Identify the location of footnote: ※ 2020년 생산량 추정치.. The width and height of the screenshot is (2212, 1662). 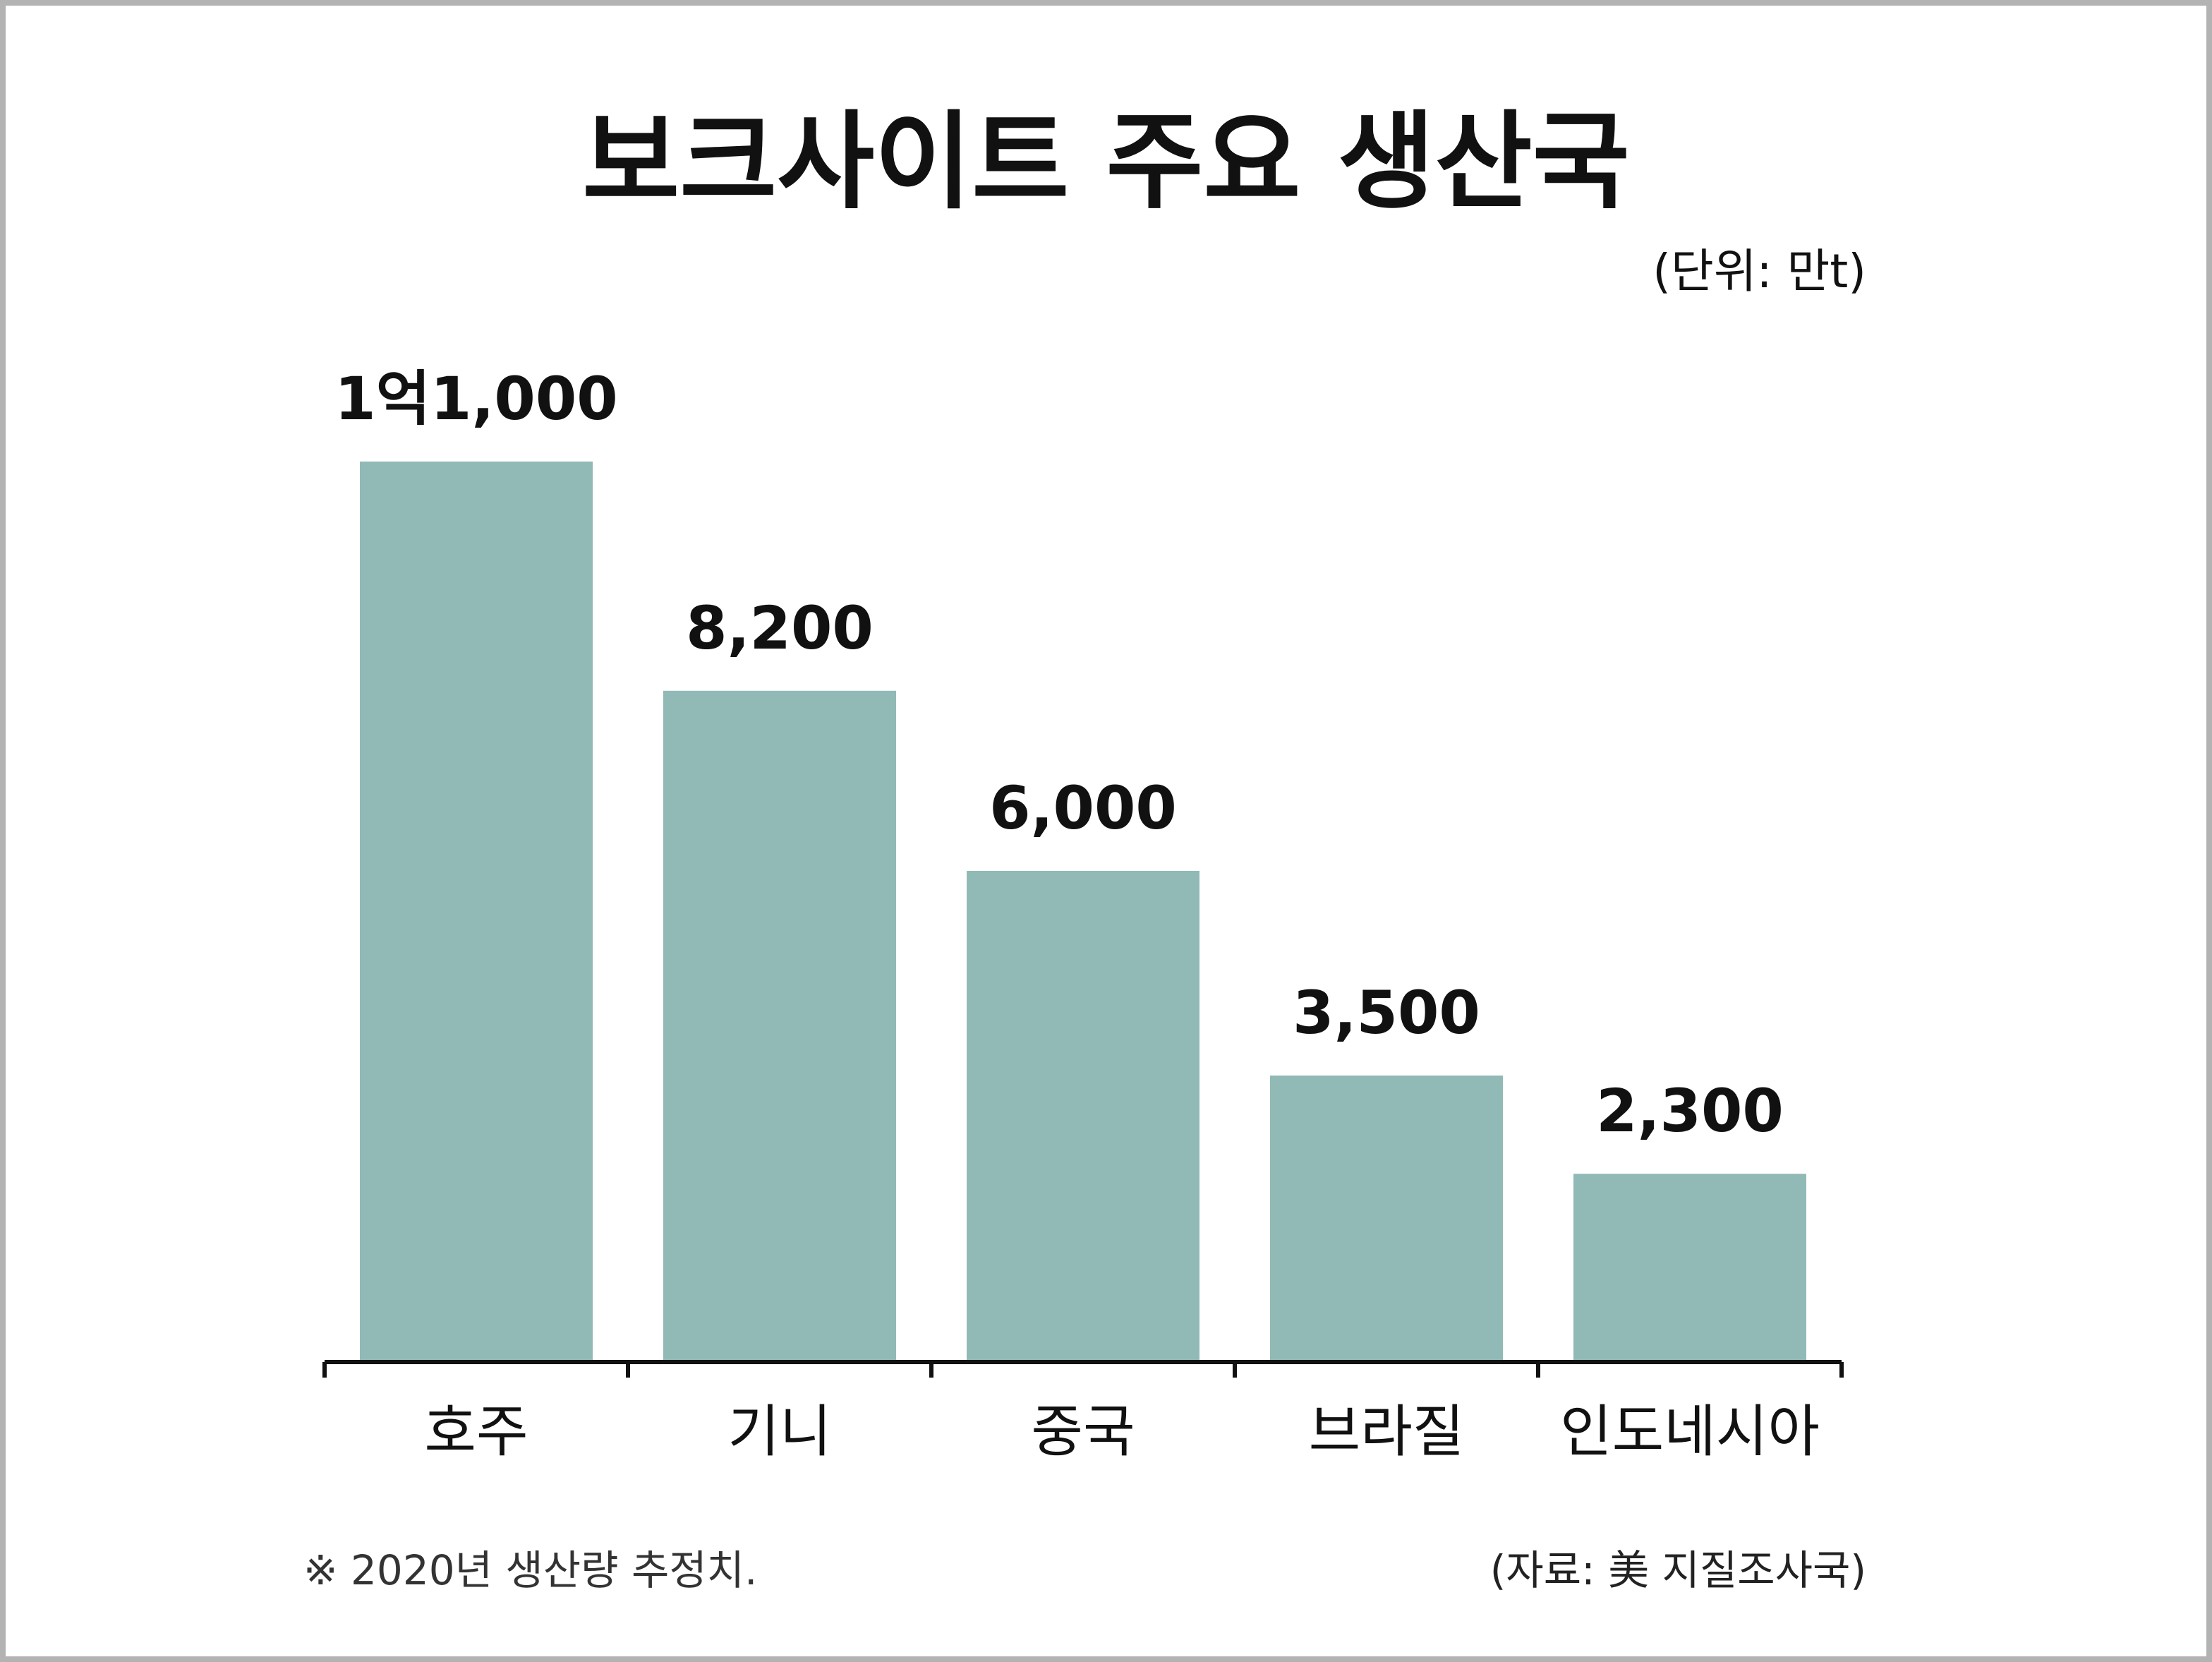
(530, 1570).